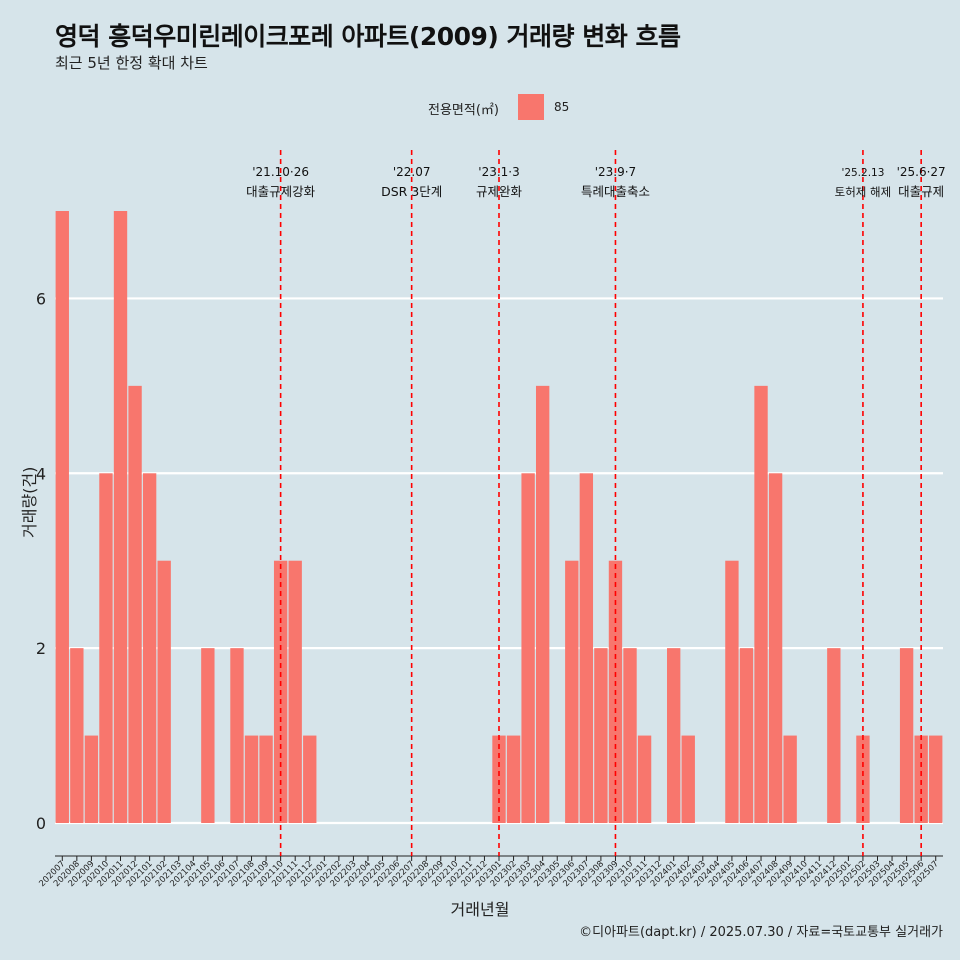  Describe the element at coordinates (480, 909) in the screenshot. I see `x-axis-label: 거래년월` at that location.